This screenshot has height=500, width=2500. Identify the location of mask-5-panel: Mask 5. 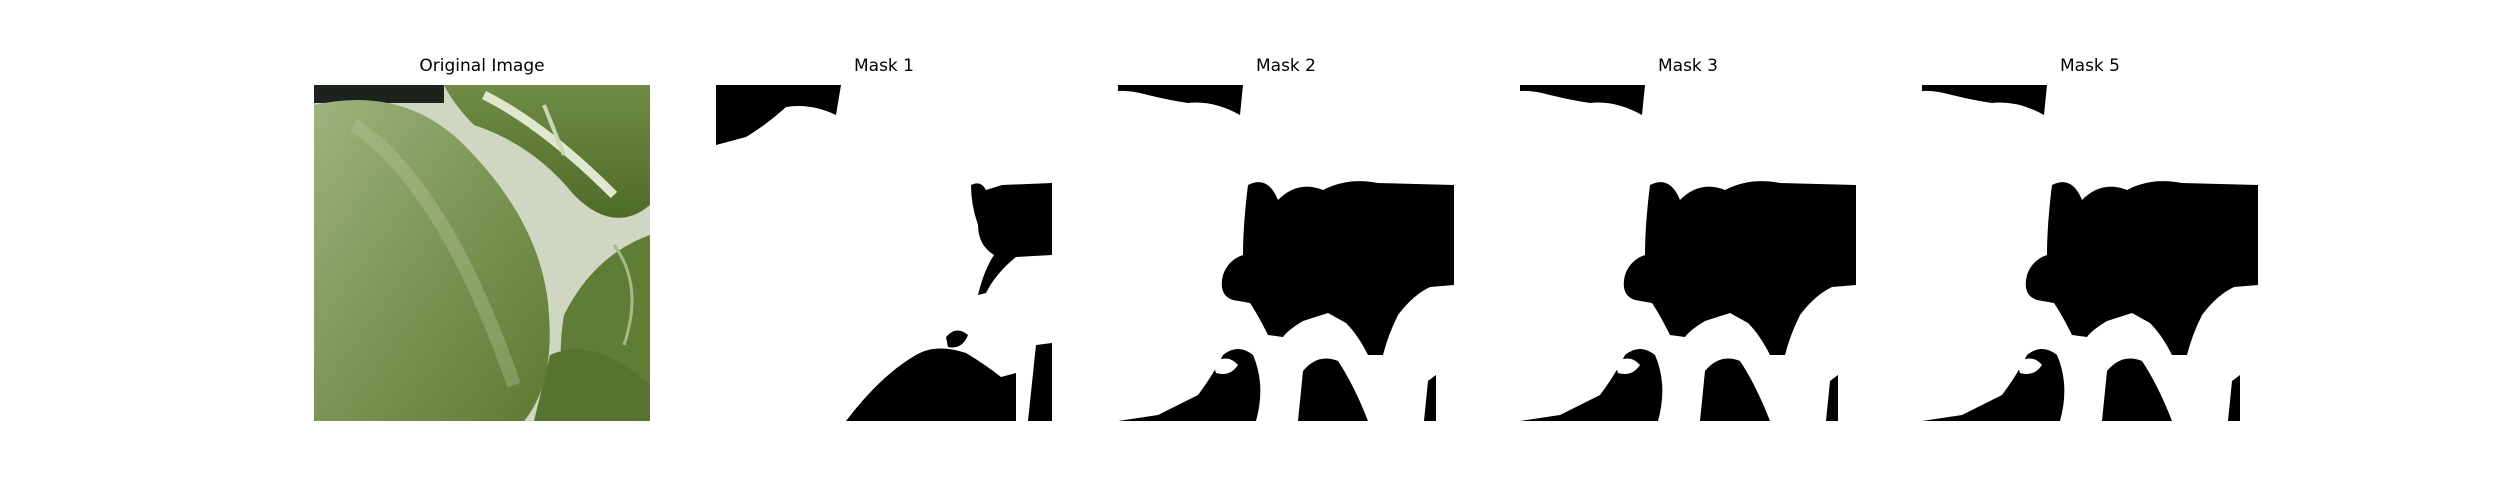
(2090, 250).